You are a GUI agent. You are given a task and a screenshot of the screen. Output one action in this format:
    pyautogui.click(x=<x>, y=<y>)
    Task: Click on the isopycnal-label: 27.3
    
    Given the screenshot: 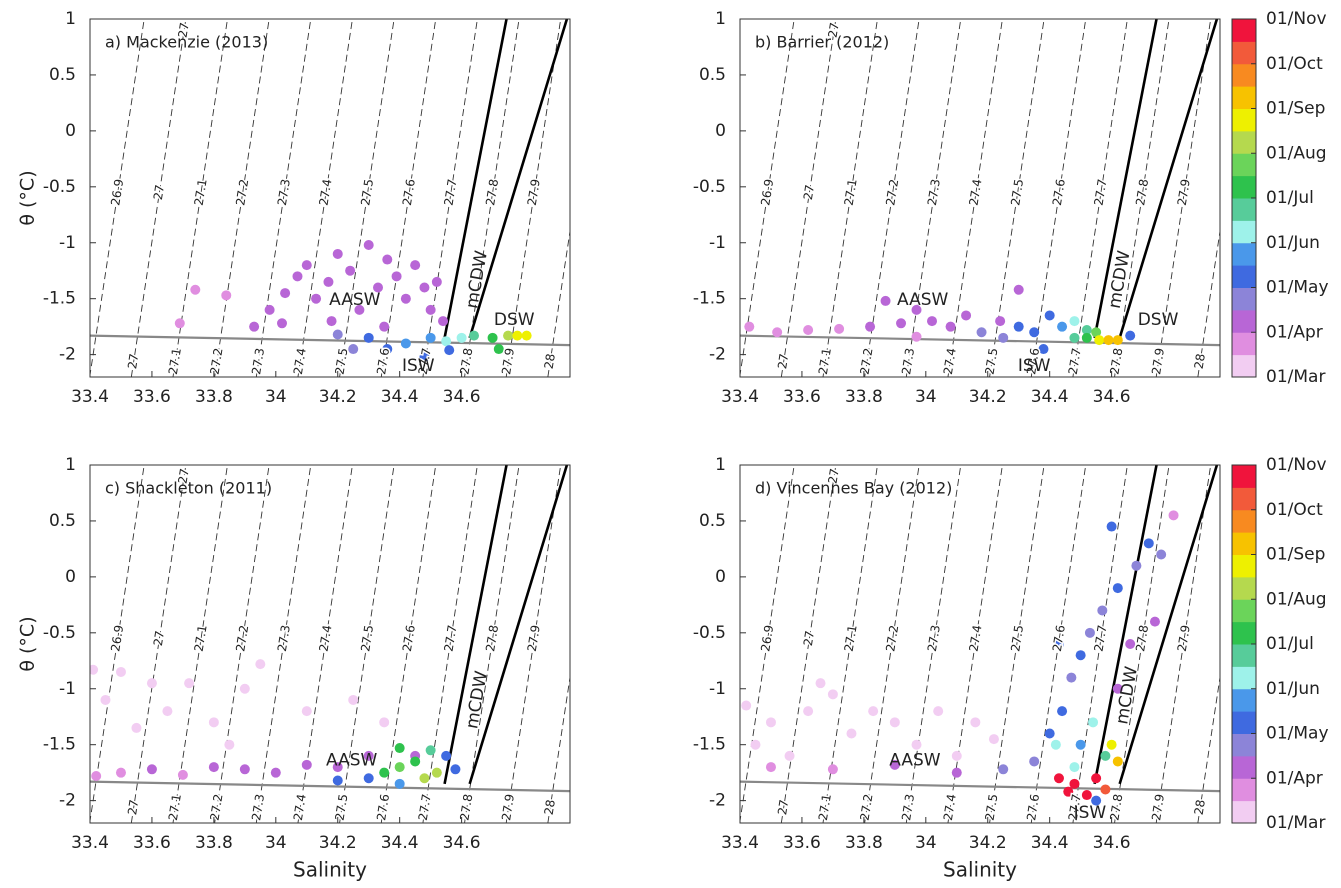 What is the action you would take?
    pyautogui.click(x=934, y=192)
    